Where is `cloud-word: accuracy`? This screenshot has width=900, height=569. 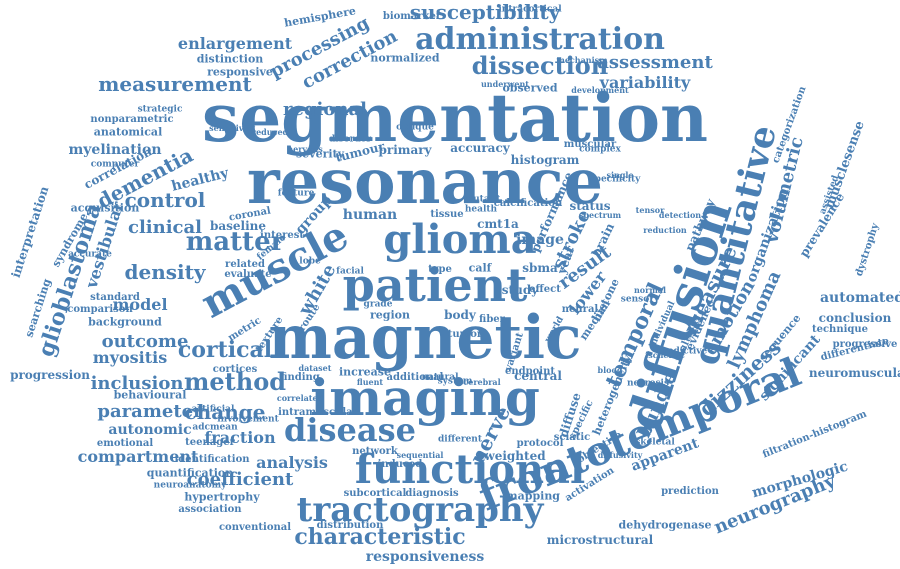
cloud-word: accuracy is located at coordinates (480, 148).